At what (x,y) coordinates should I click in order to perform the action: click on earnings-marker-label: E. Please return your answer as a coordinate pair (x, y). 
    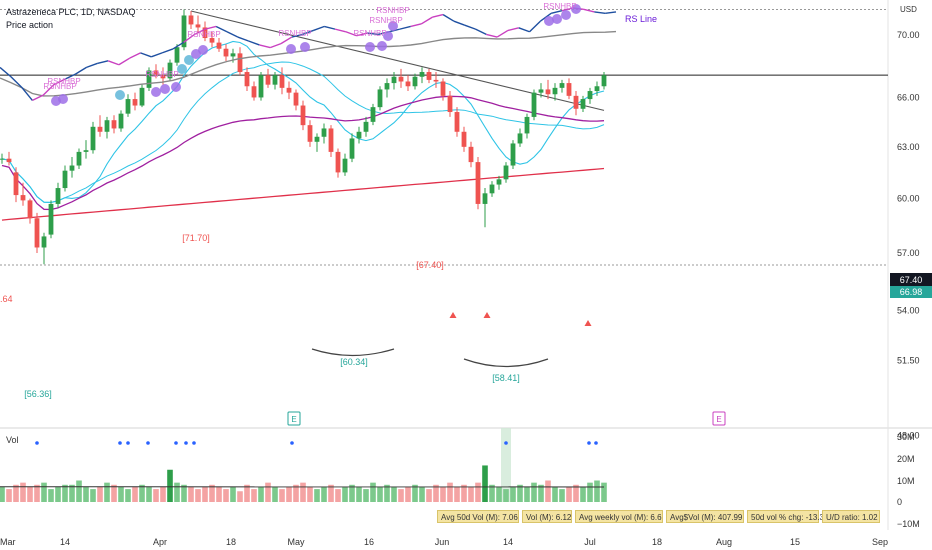
    Looking at the image, I should click on (718, 419).